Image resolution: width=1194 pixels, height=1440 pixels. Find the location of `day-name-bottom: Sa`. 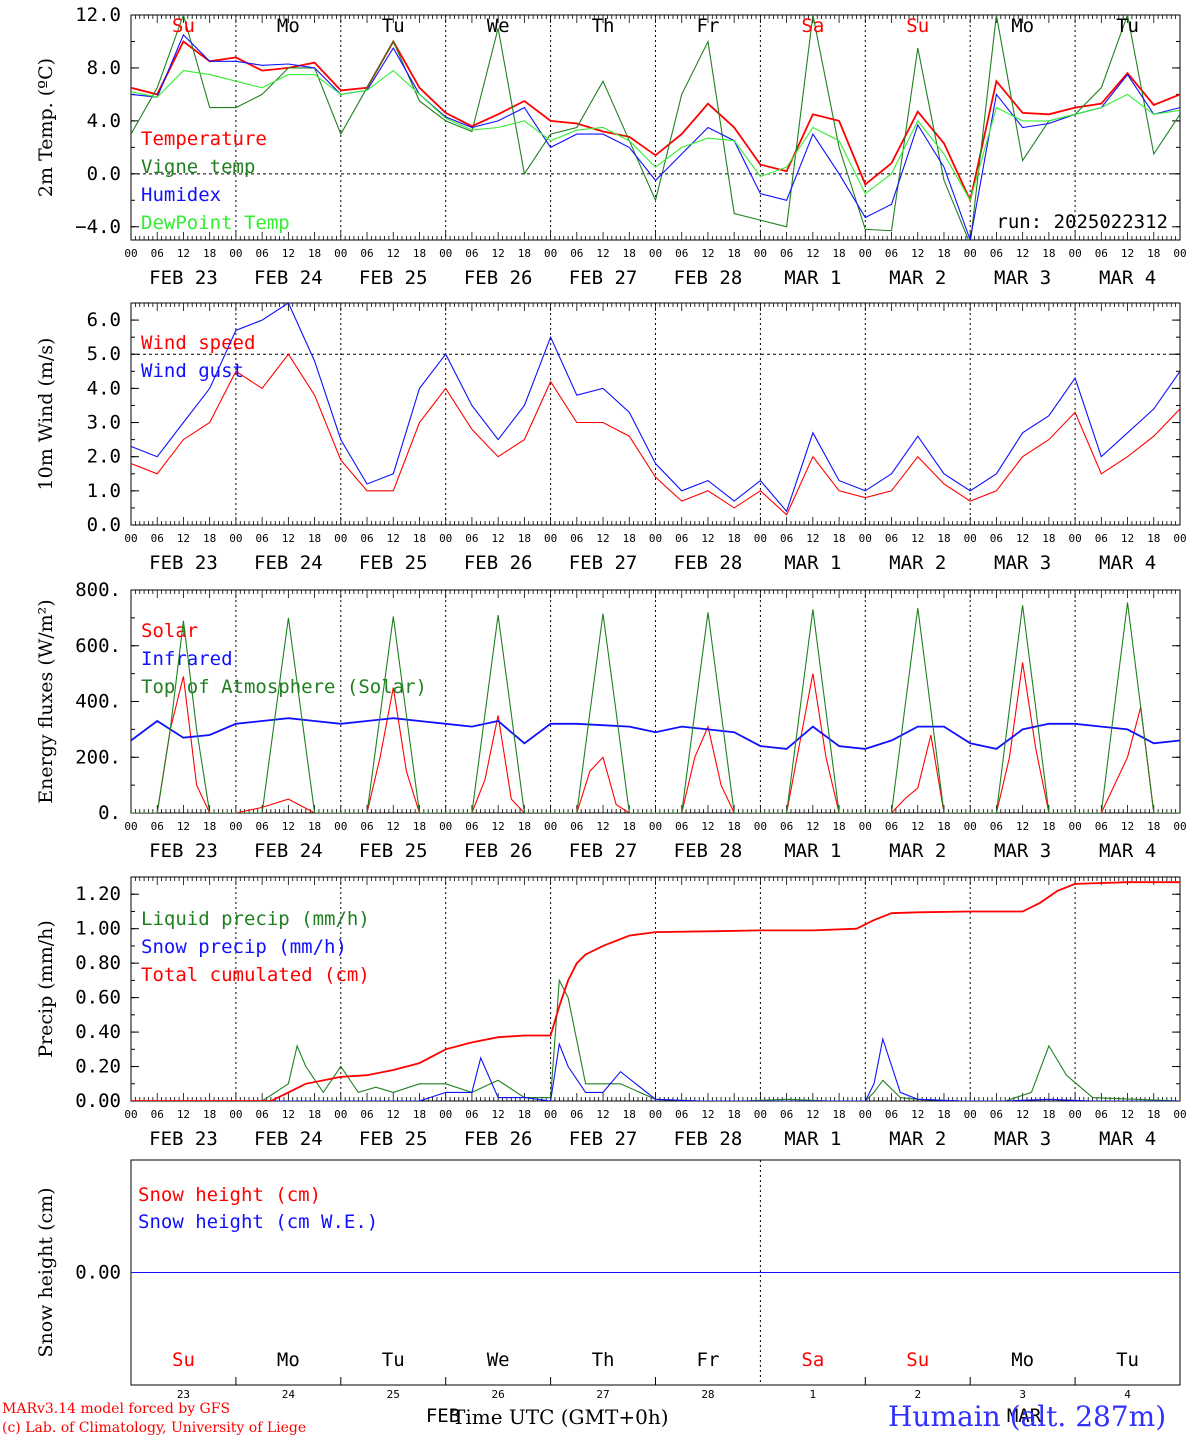

day-name-bottom: Sa is located at coordinates (812, 1360).